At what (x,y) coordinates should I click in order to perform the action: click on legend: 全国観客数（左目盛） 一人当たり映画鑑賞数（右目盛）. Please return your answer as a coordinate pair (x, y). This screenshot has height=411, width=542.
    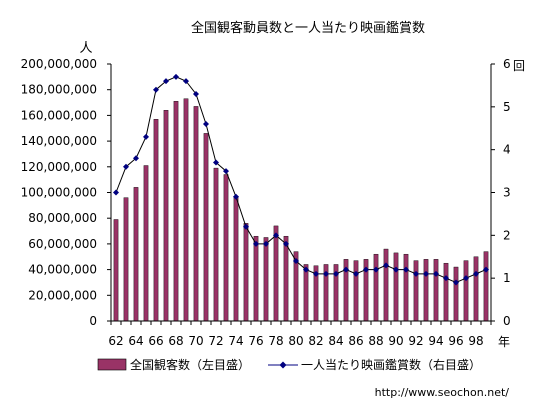
    Looking at the image, I should click on (289, 364).